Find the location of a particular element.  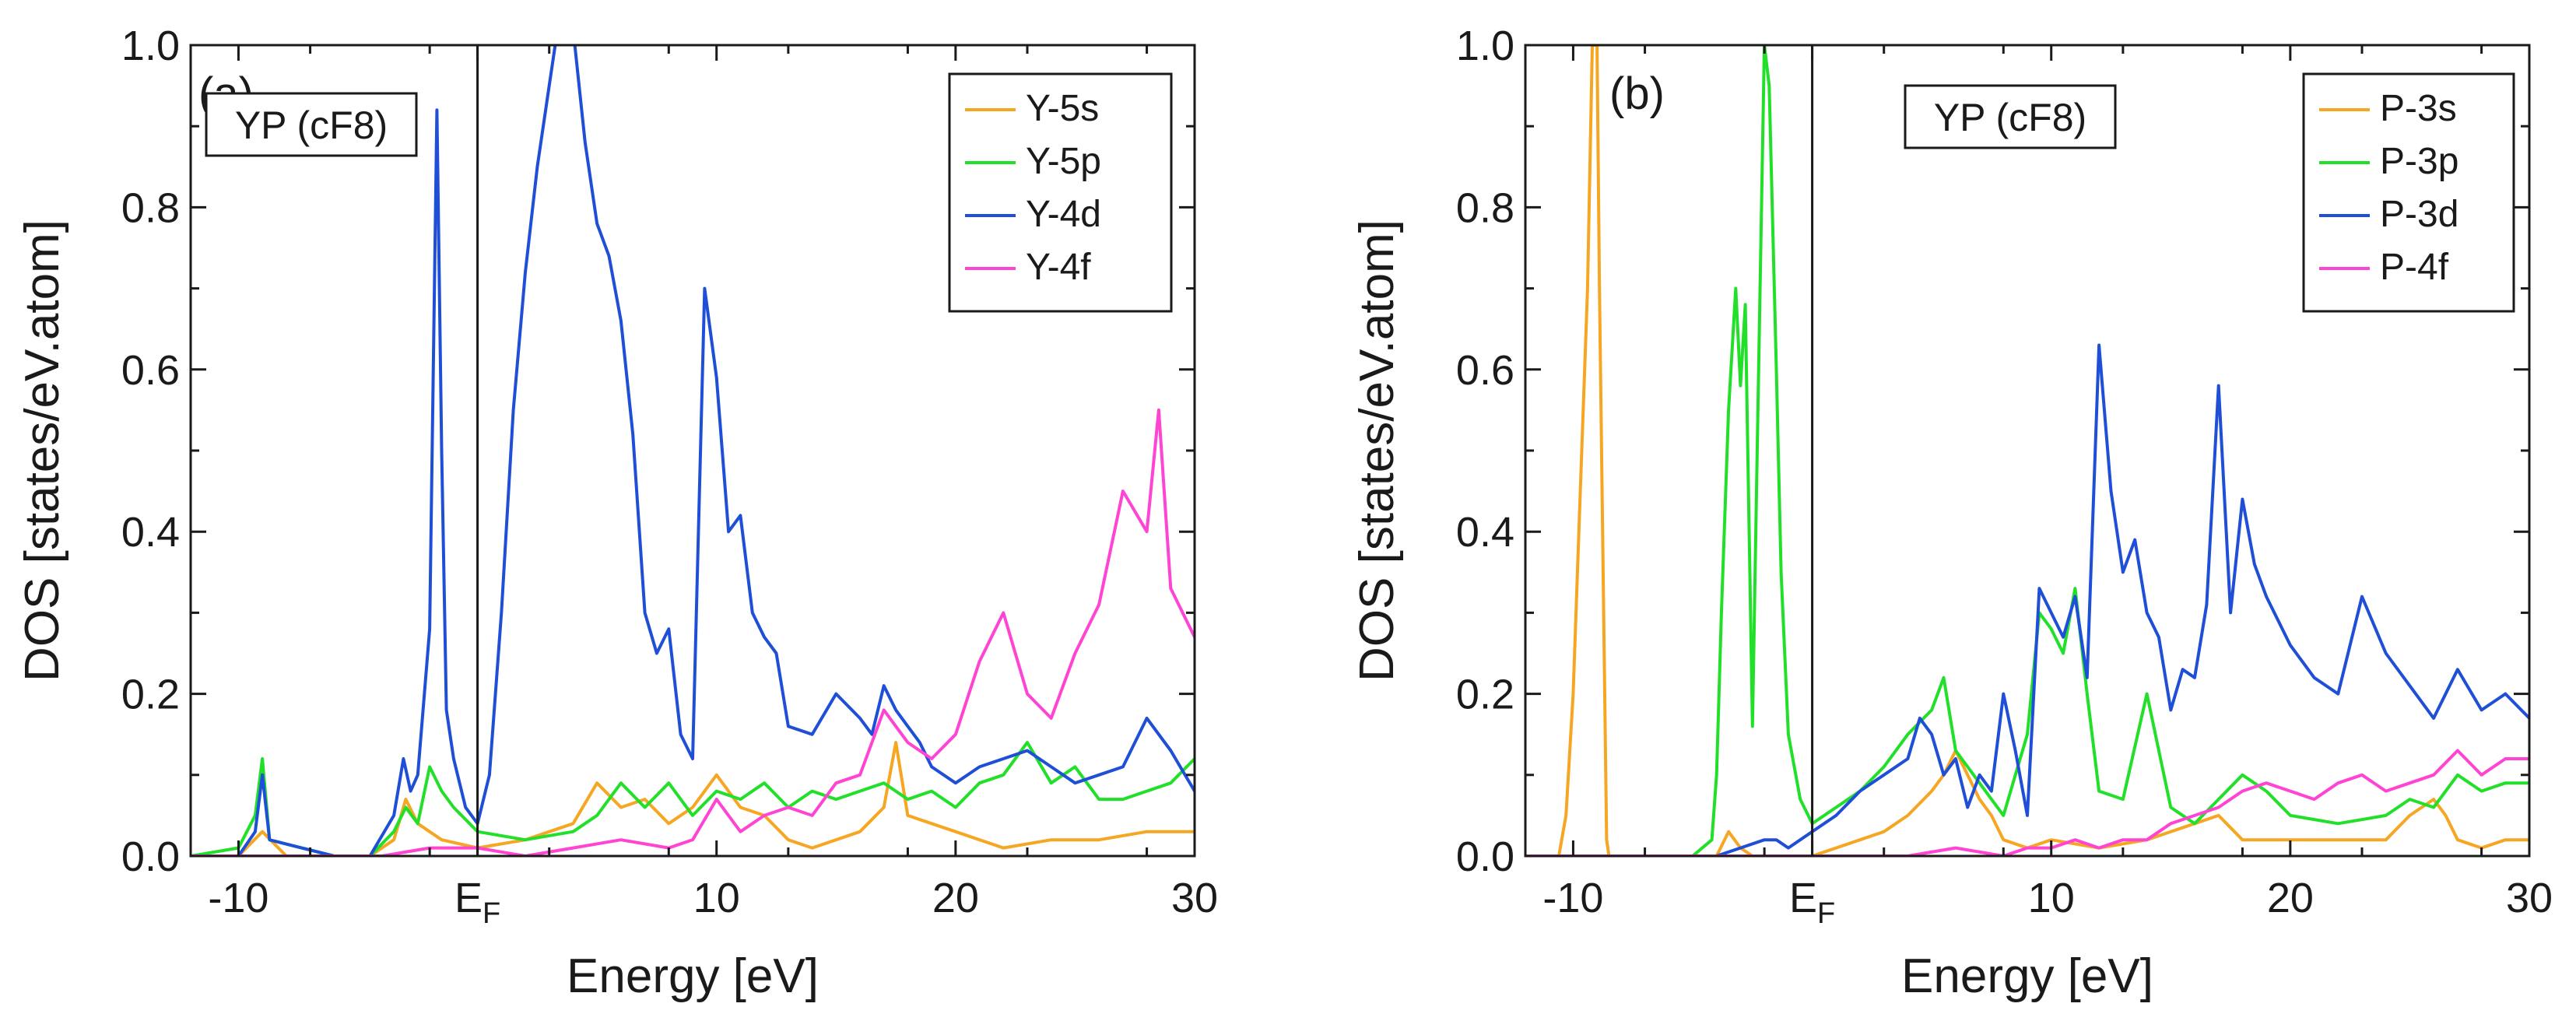

legend-entry: Y-4f is located at coordinates (1059, 267).